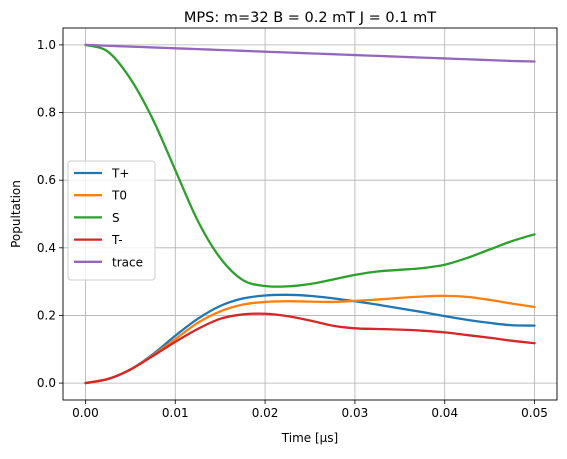  Describe the element at coordinates (46, 383) in the screenshot. I see `y-tick-label: 0.0` at that location.